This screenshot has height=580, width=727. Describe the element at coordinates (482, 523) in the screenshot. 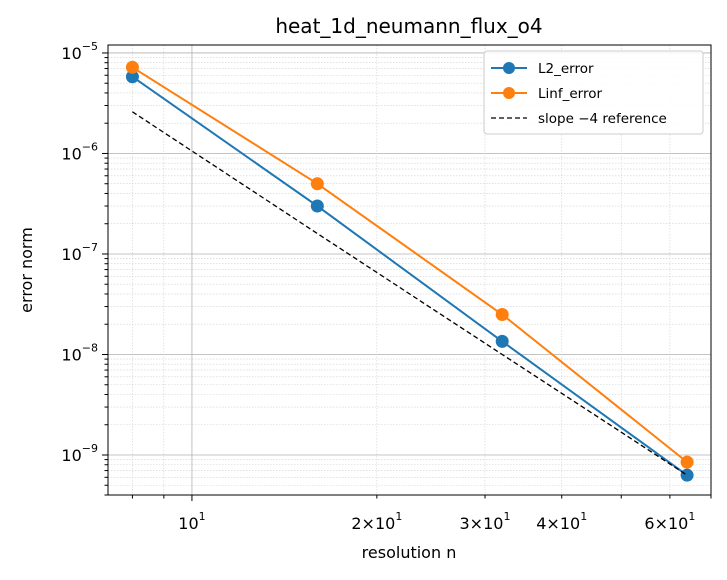

I see `x-tick-base: 3×10` at that location.